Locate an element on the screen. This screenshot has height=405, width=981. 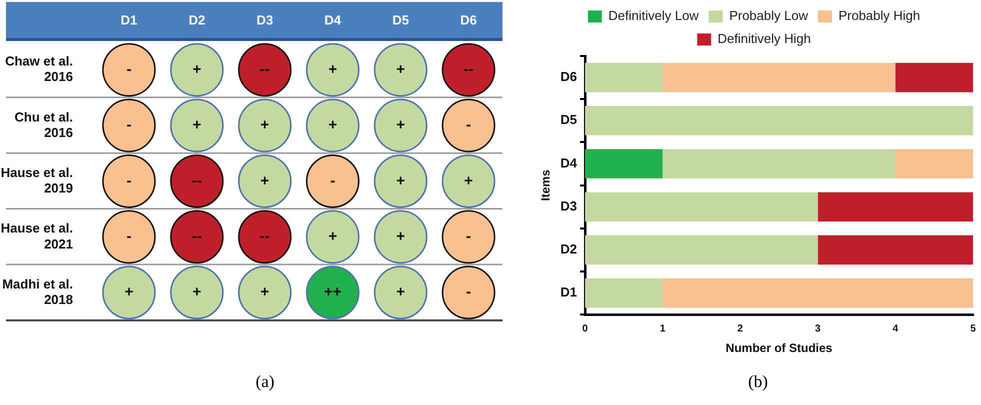
category-label: Hause et al. 2019 is located at coordinates (36, 180).